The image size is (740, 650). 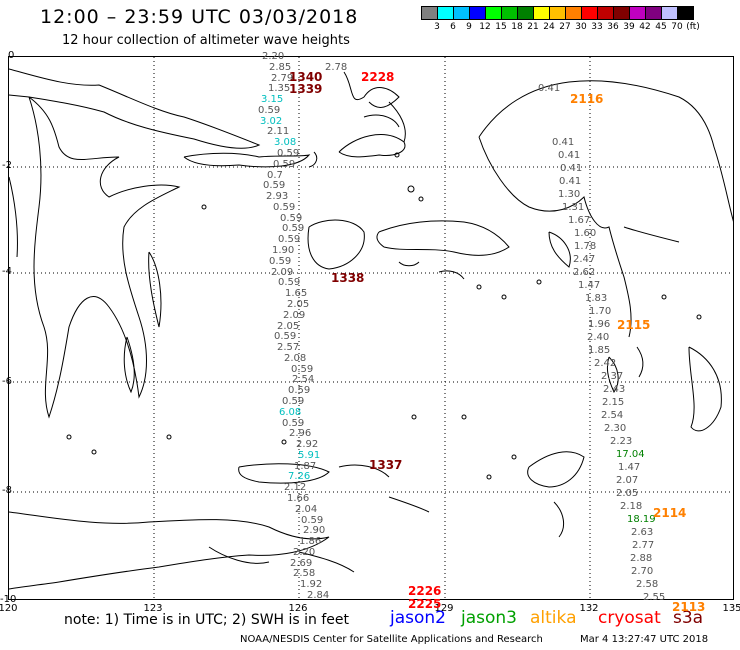 What do you see at coordinates (303, 379) in the screenshot?
I see `swh-reading: 2.54` at bounding box center [303, 379].